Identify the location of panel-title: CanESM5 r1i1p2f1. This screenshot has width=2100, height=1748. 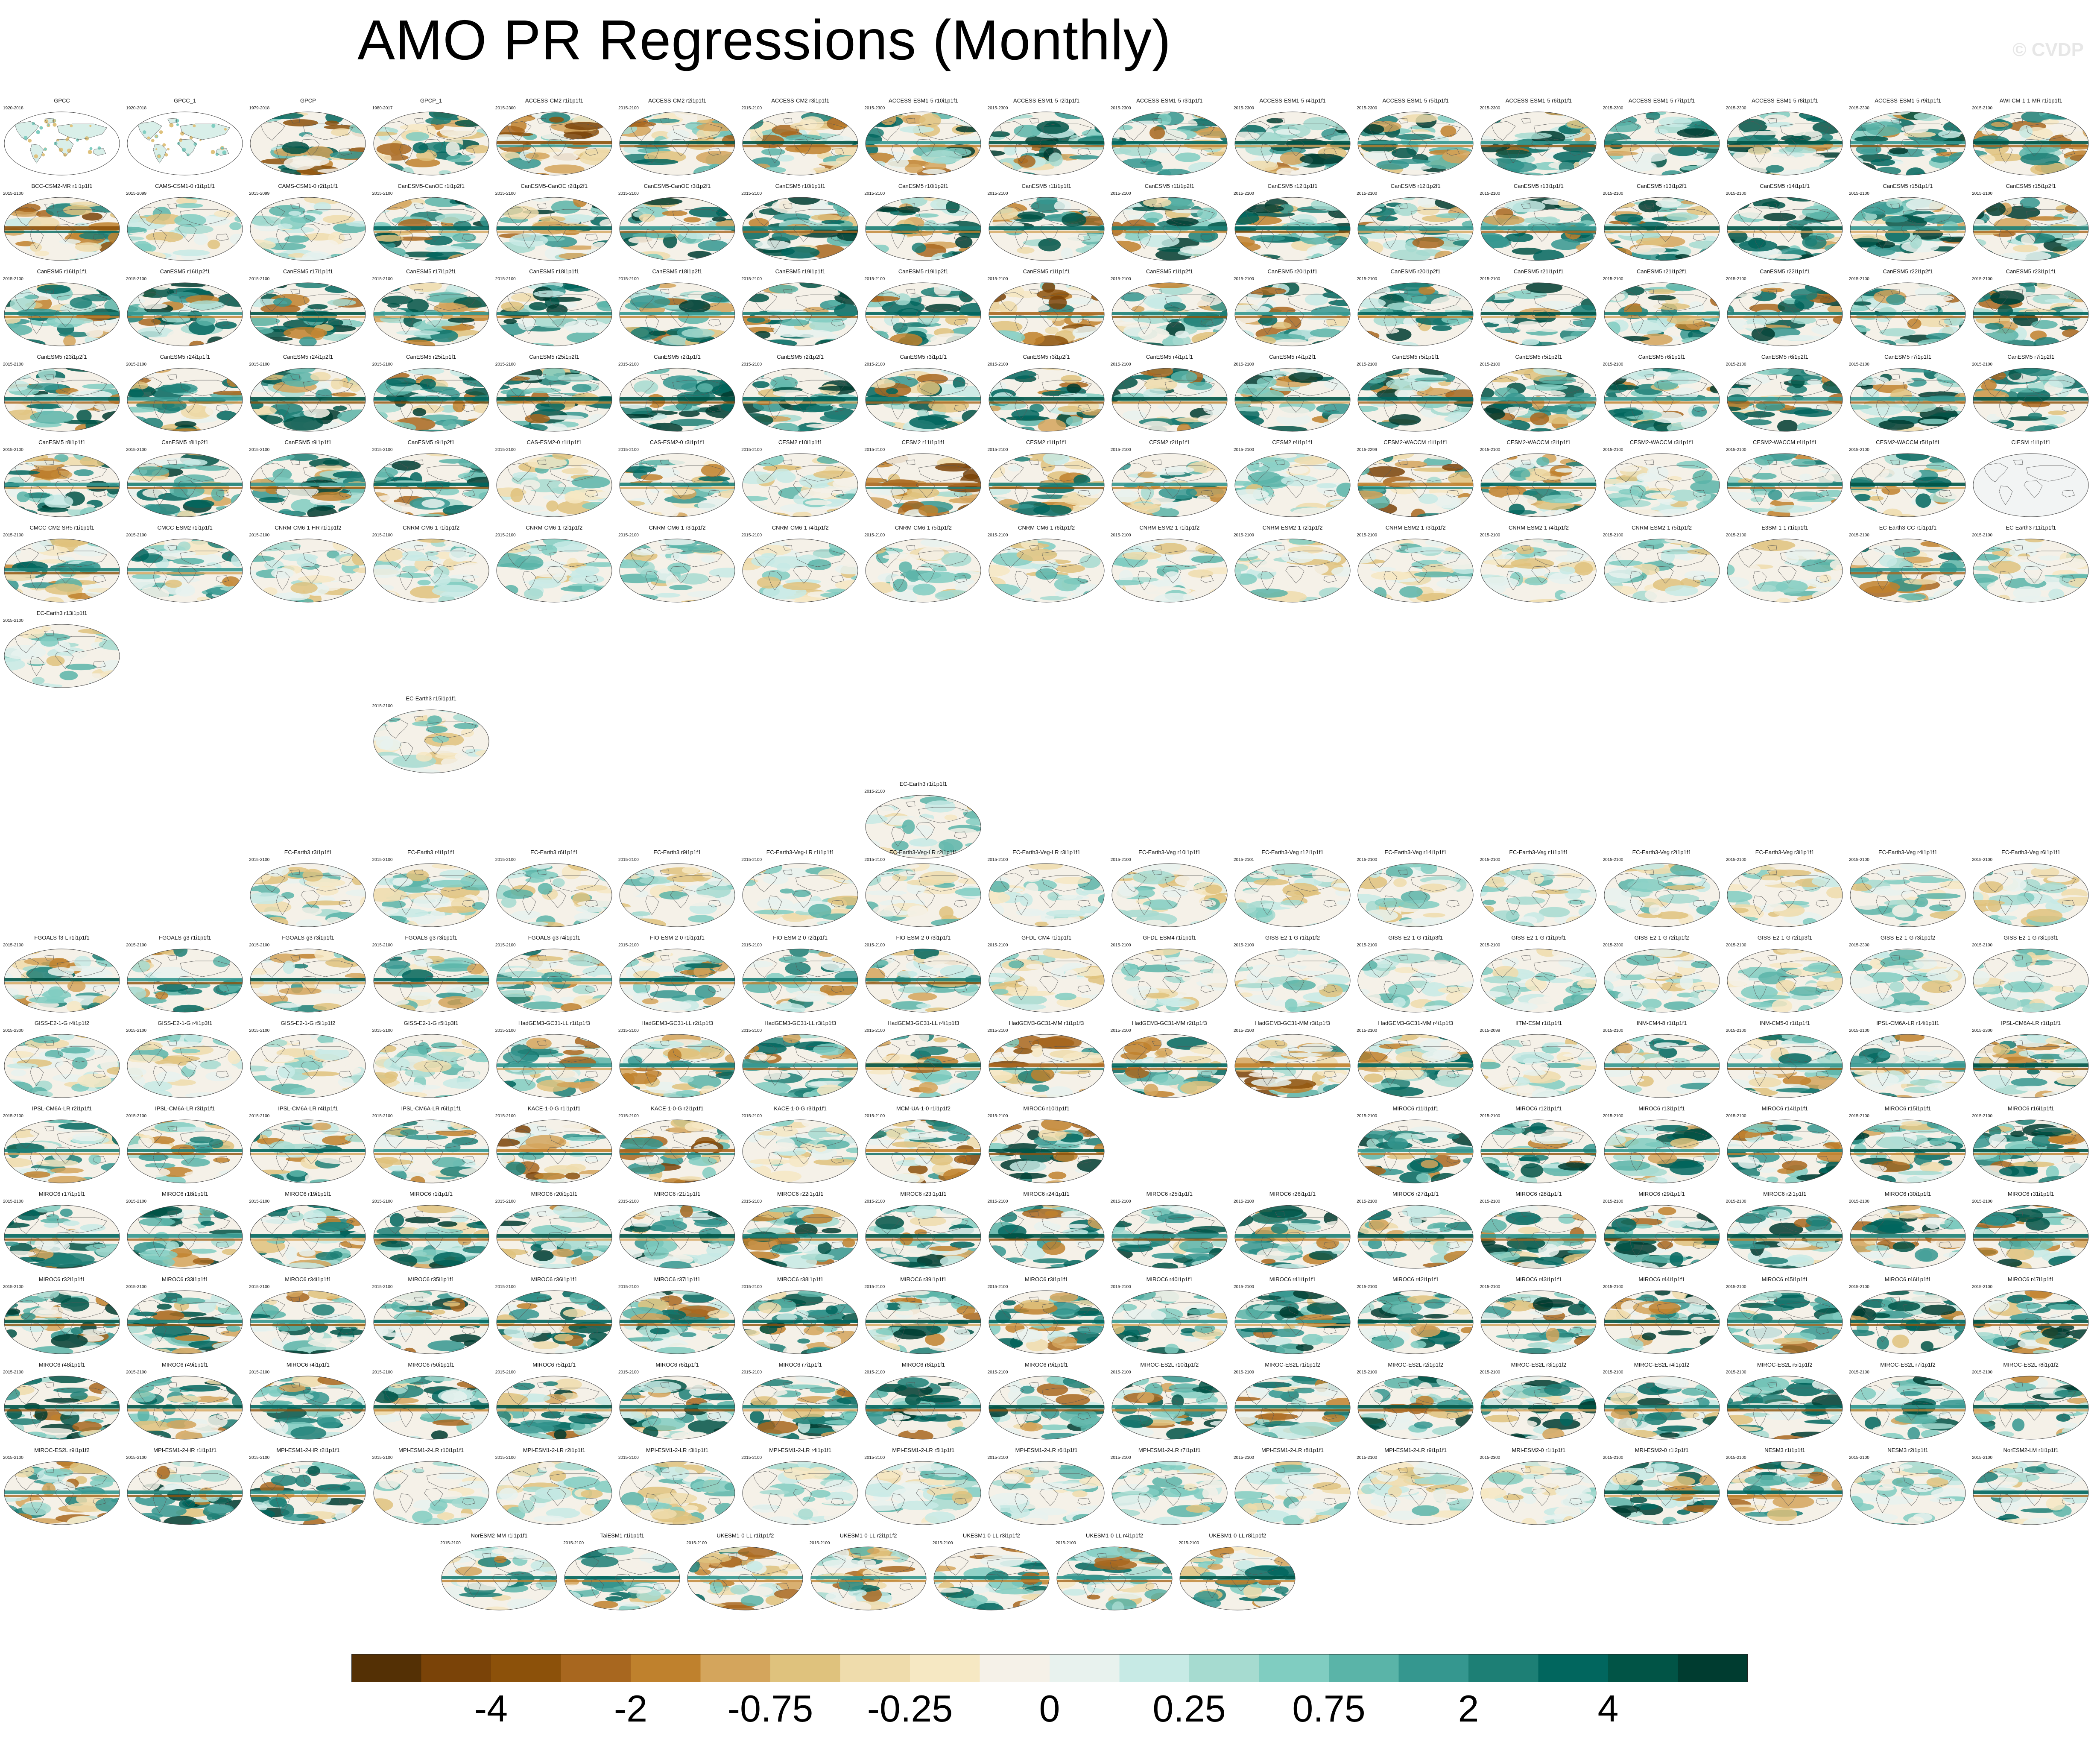
(1170, 271).